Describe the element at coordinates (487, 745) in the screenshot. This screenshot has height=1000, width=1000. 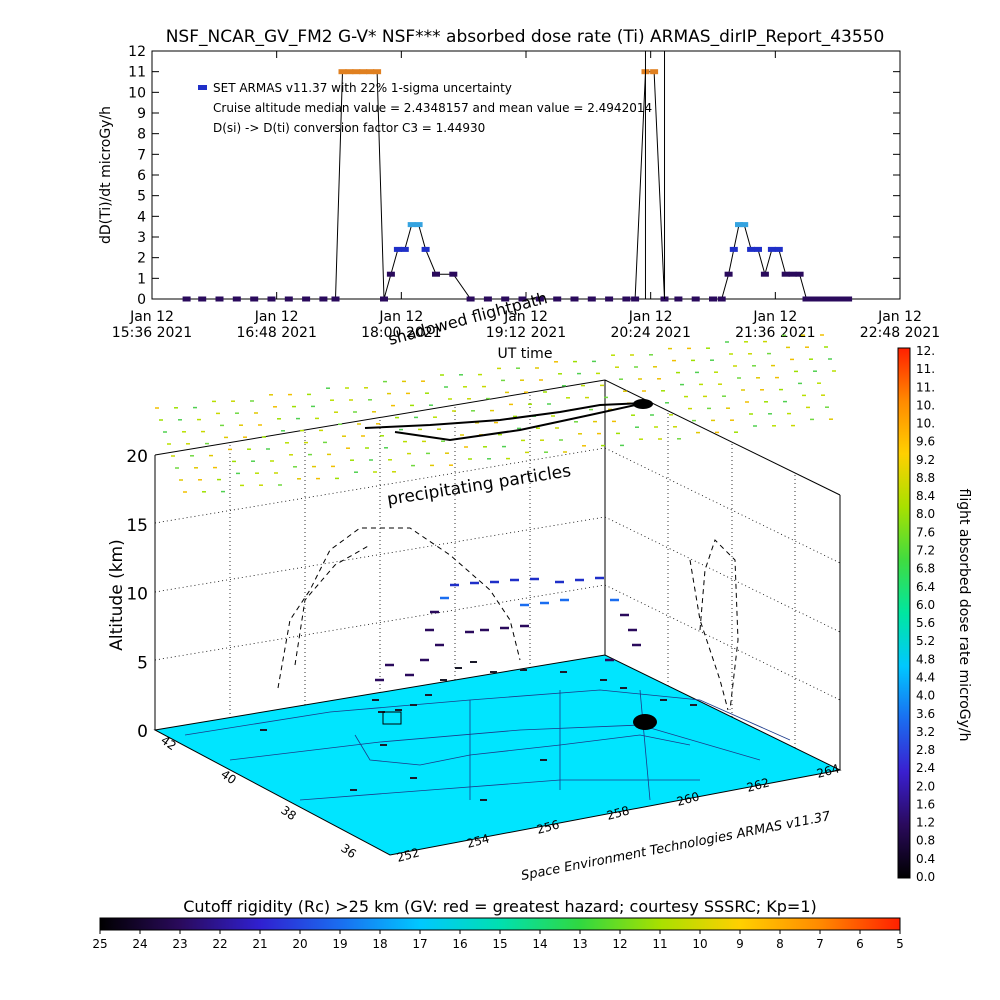
I see `ground-map-lines` at that location.